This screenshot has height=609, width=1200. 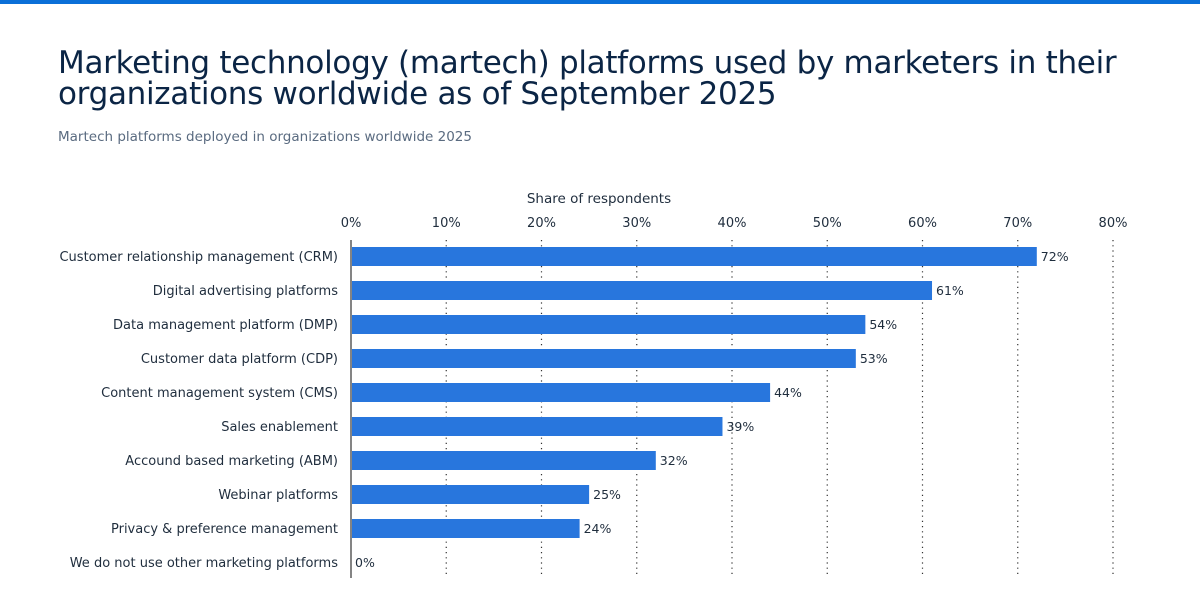 I want to click on value-label: 25%, so click(x=607, y=494).